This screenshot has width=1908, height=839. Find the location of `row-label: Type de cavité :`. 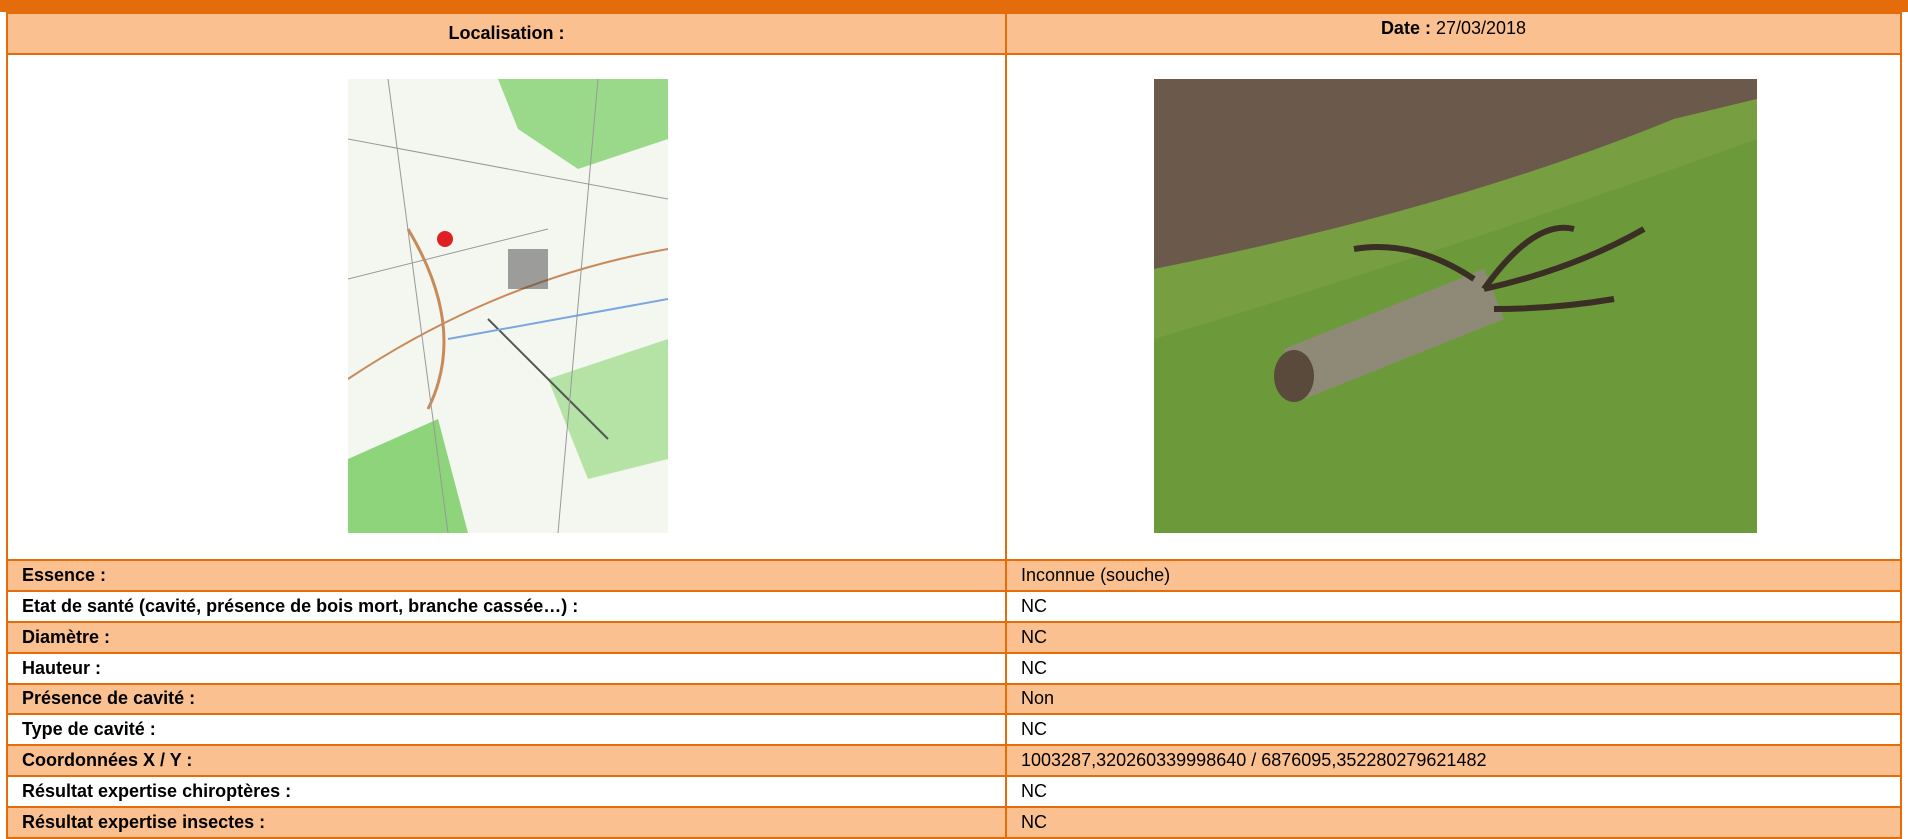

row-label: Type de cavité : is located at coordinates (506, 730).